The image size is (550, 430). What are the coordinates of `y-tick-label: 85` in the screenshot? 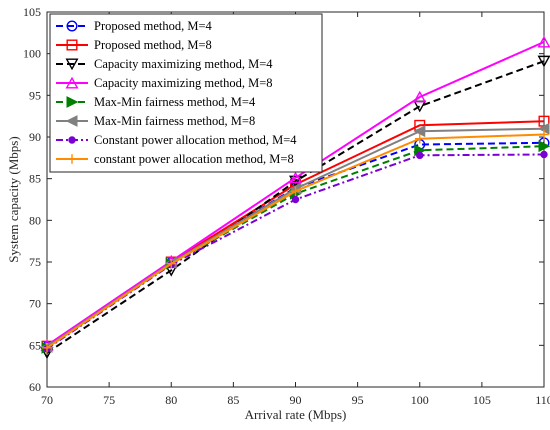 It's located at (35, 179).